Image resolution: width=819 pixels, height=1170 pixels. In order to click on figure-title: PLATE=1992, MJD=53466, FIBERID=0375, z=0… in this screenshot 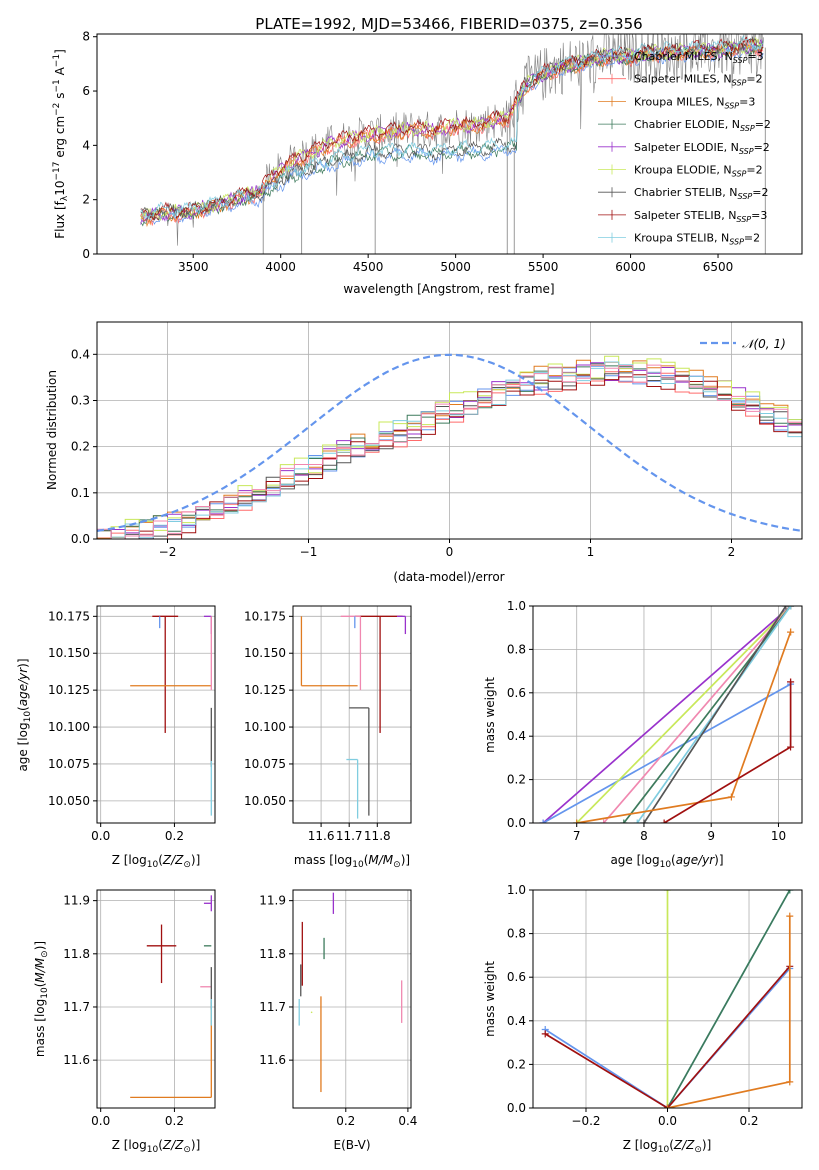, I will do `click(448, 24)`.